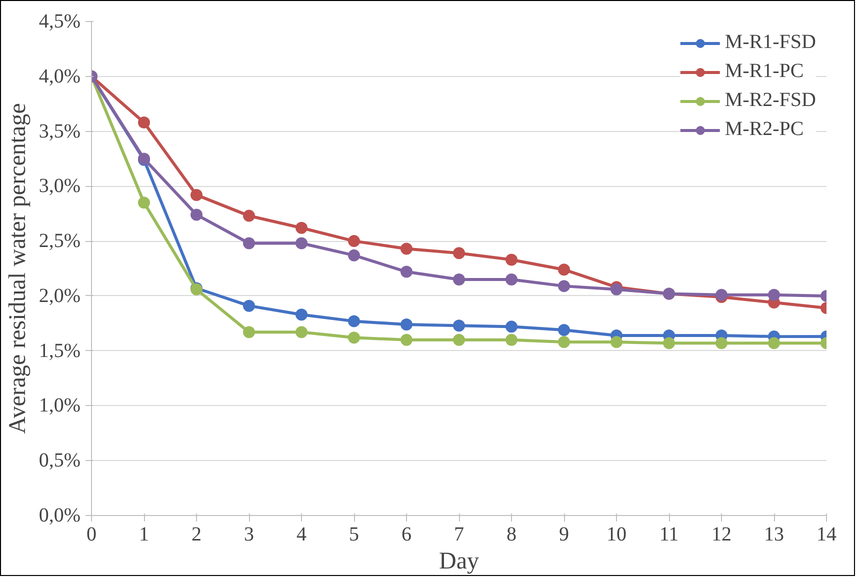 The width and height of the screenshot is (859, 580). Describe the element at coordinates (59, 241) in the screenshot. I see `y-tick-label: 2,5%` at that location.